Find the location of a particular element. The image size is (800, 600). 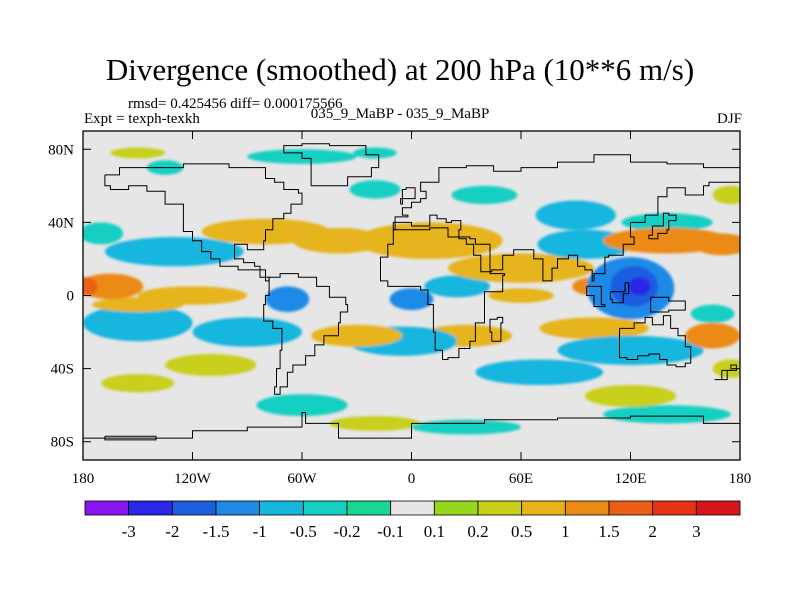

experiment-label: Expt = texph-texkh is located at coordinates (142, 119).